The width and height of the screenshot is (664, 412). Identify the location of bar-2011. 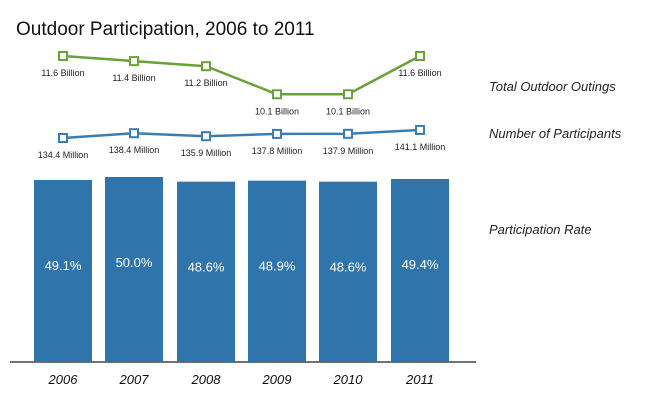
(420, 270).